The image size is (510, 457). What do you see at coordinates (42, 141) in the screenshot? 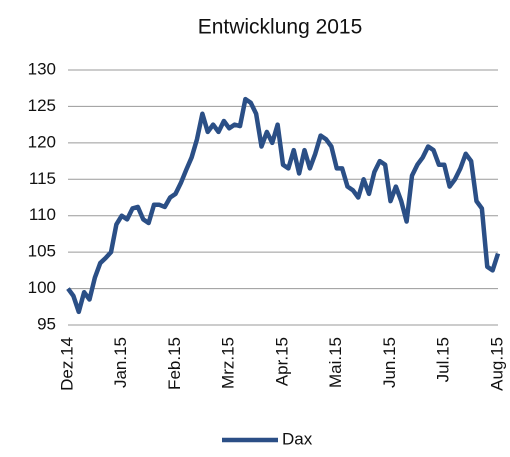
I see `y-tick-label: 120` at bounding box center [42, 141].